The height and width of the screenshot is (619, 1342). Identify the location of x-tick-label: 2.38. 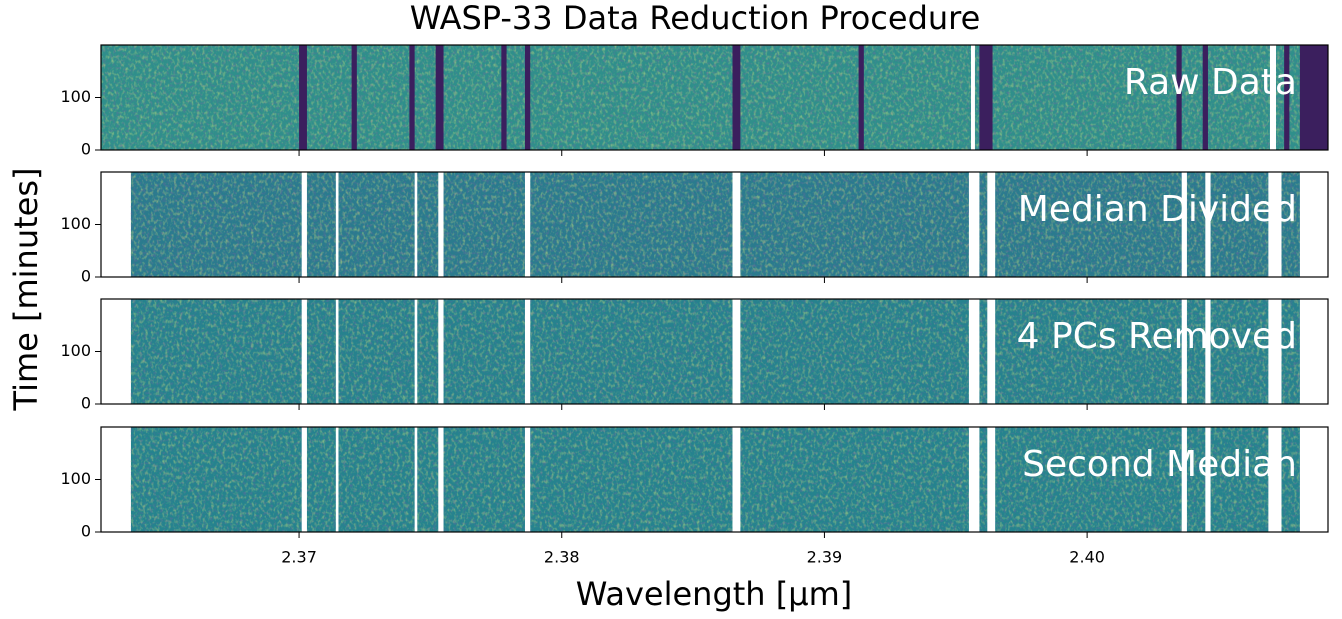
(562, 557).